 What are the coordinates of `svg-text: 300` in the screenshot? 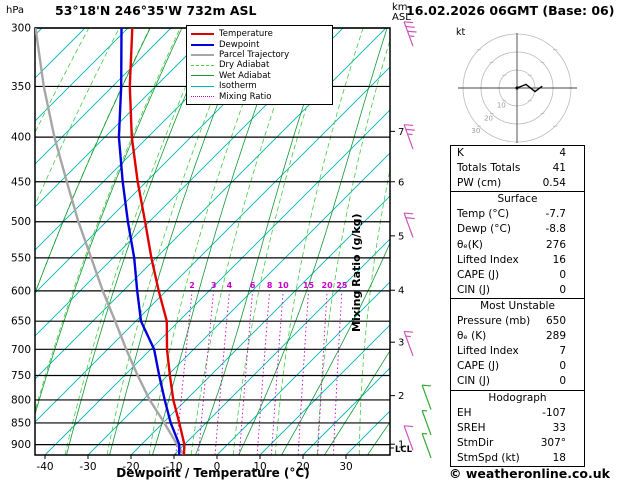 It's located at (21, 29).